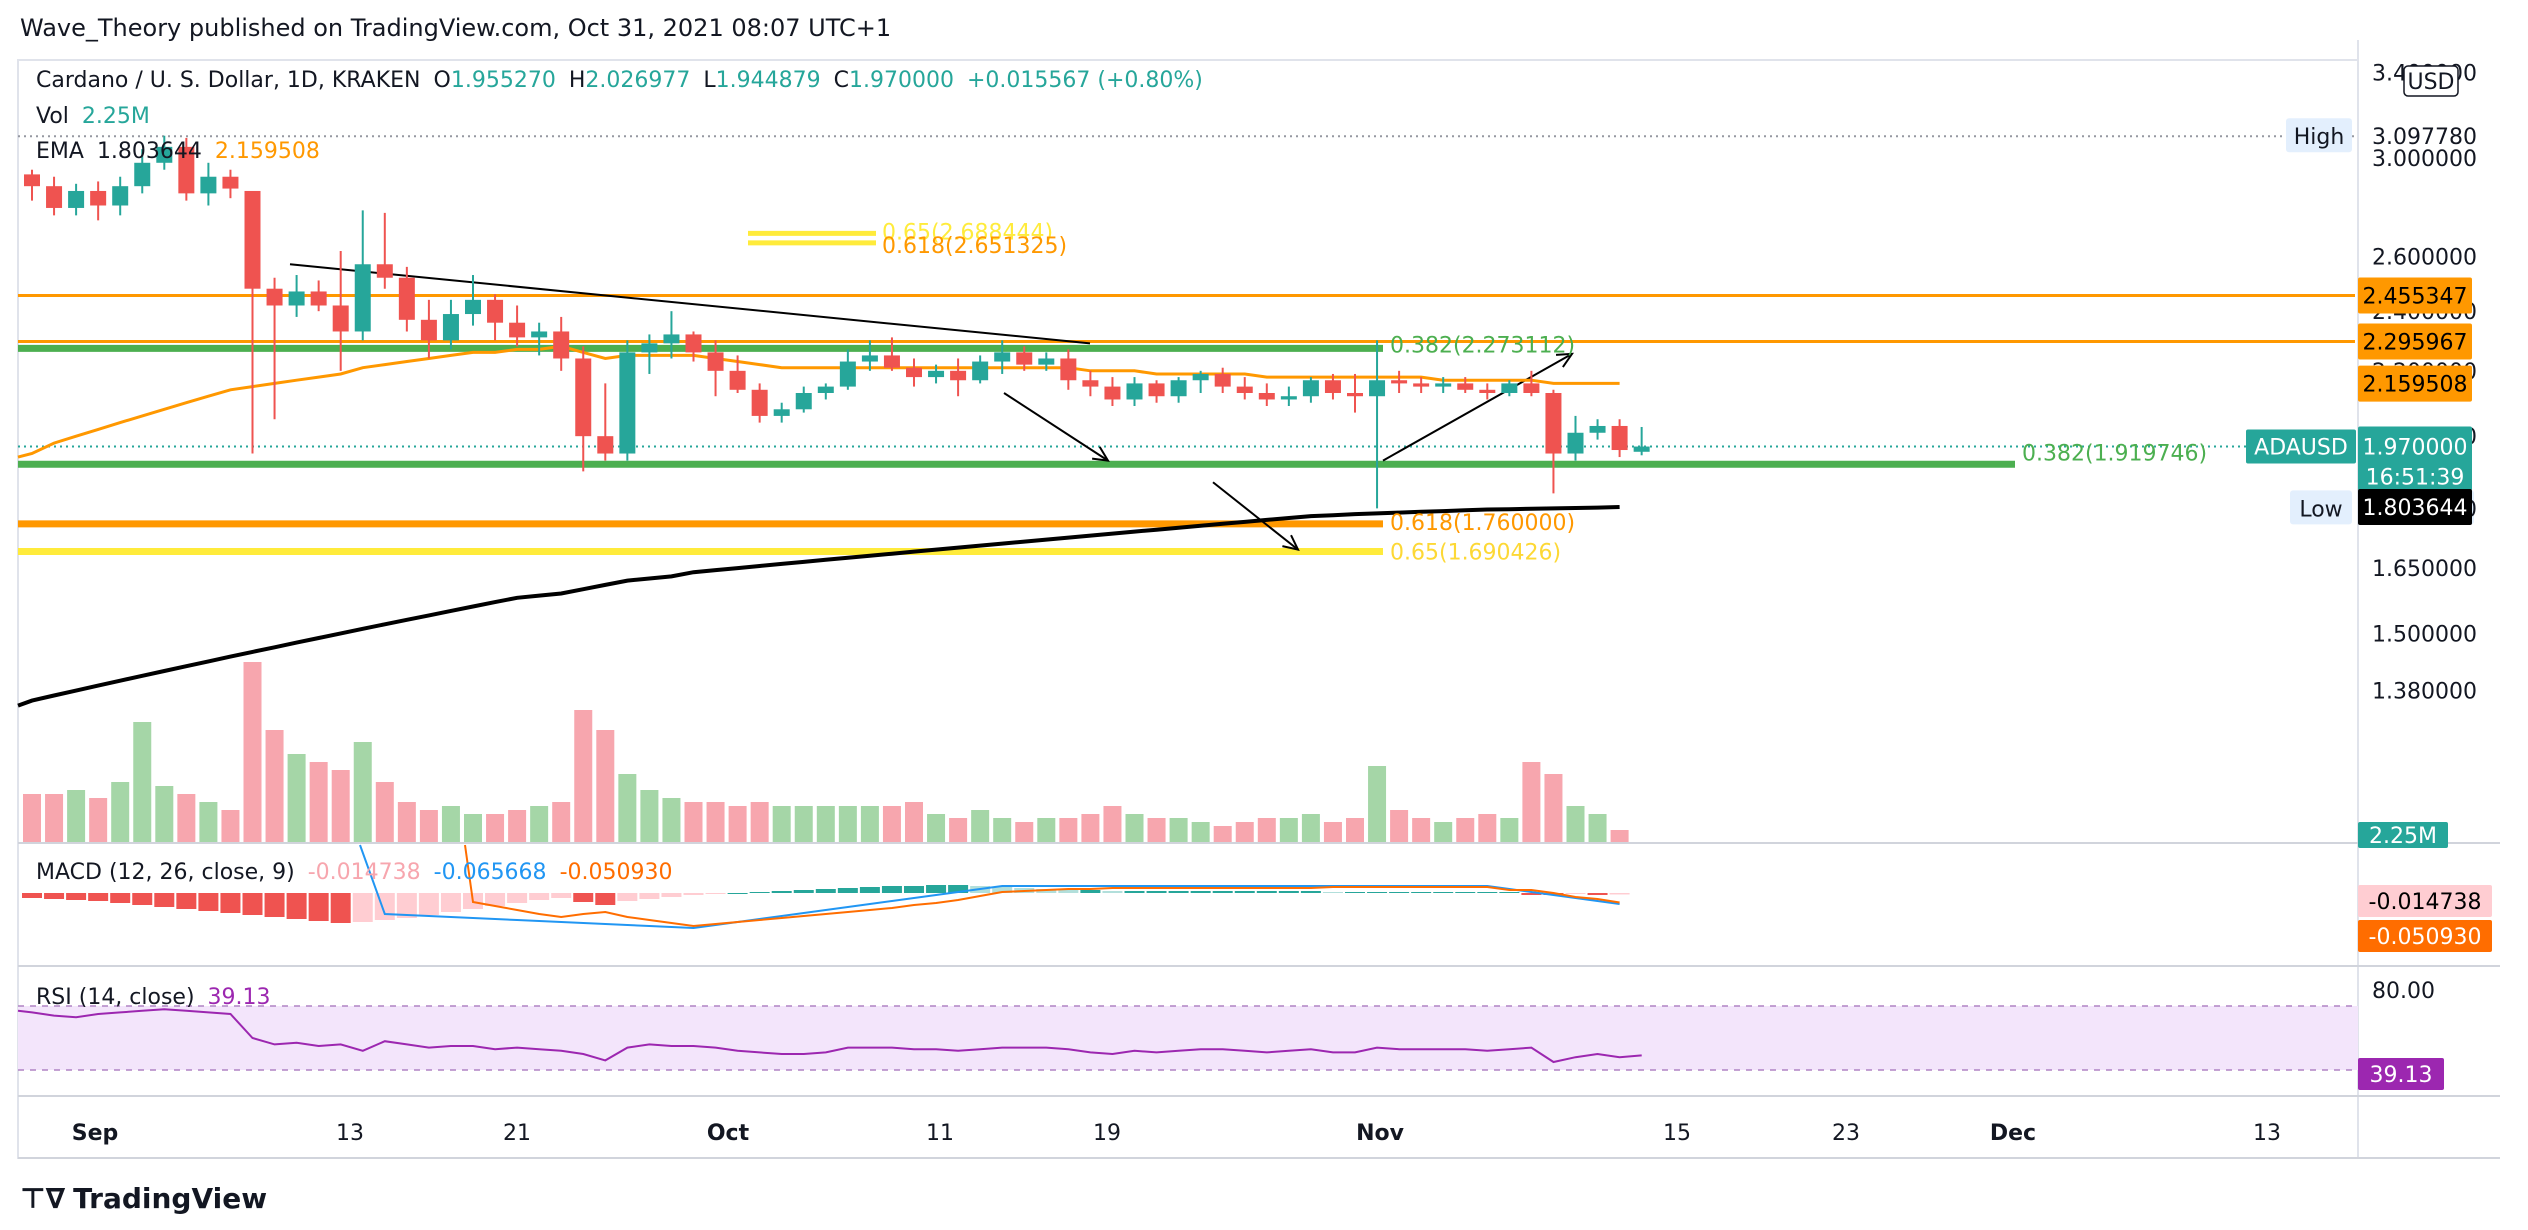  I want to click on time-tick-label: 21, so click(517, 1133).